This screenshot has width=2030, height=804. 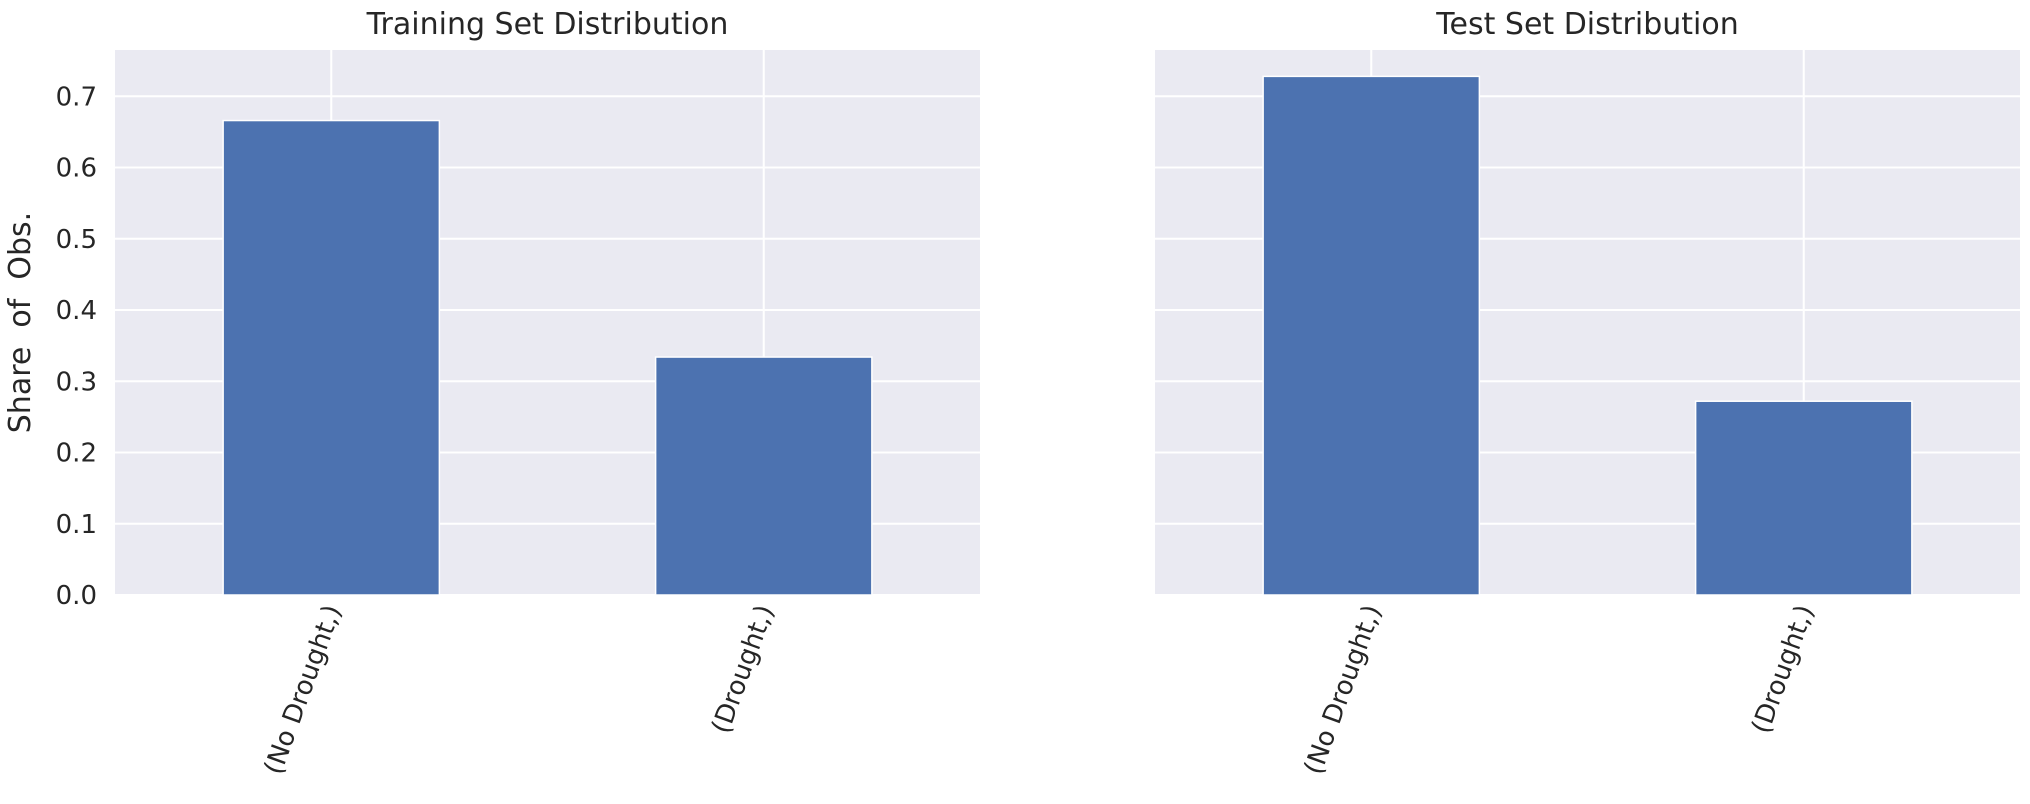 What do you see at coordinates (76, 346) in the screenshot?
I see `training-y-ticks: 0.0 0.1 0.2 0.3 0.4 0.5 0.6 0.7` at bounding box center [76, 346].